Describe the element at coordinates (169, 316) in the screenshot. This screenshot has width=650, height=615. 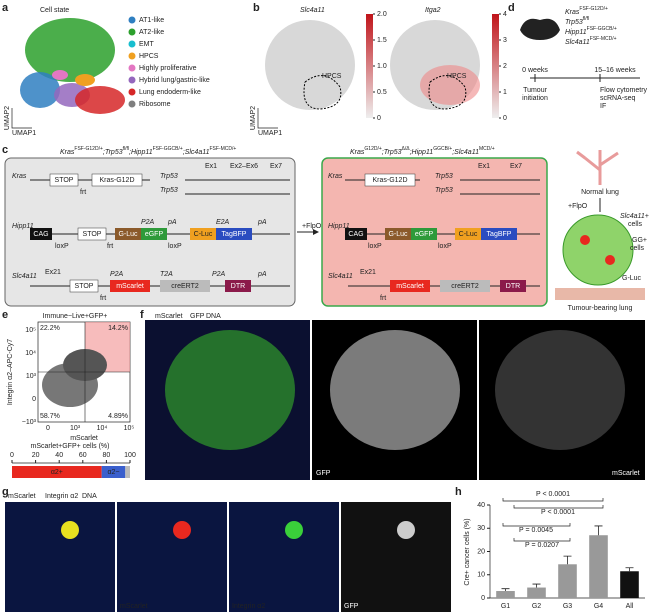
I see `legend: mScarlet` at that location.